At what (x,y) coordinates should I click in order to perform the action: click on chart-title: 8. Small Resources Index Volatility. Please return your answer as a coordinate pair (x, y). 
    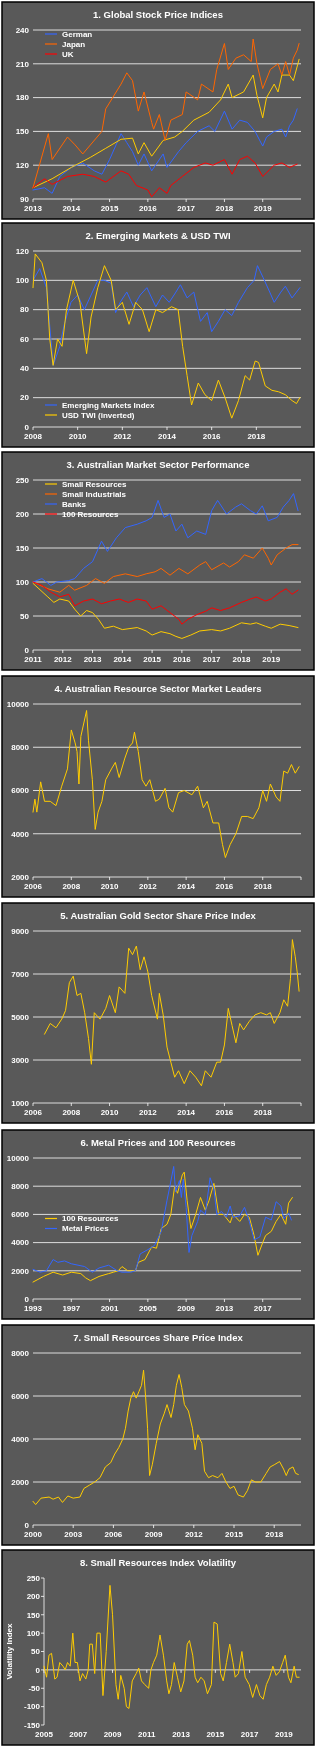
    Looking at the image, I should click on (158, 1562).